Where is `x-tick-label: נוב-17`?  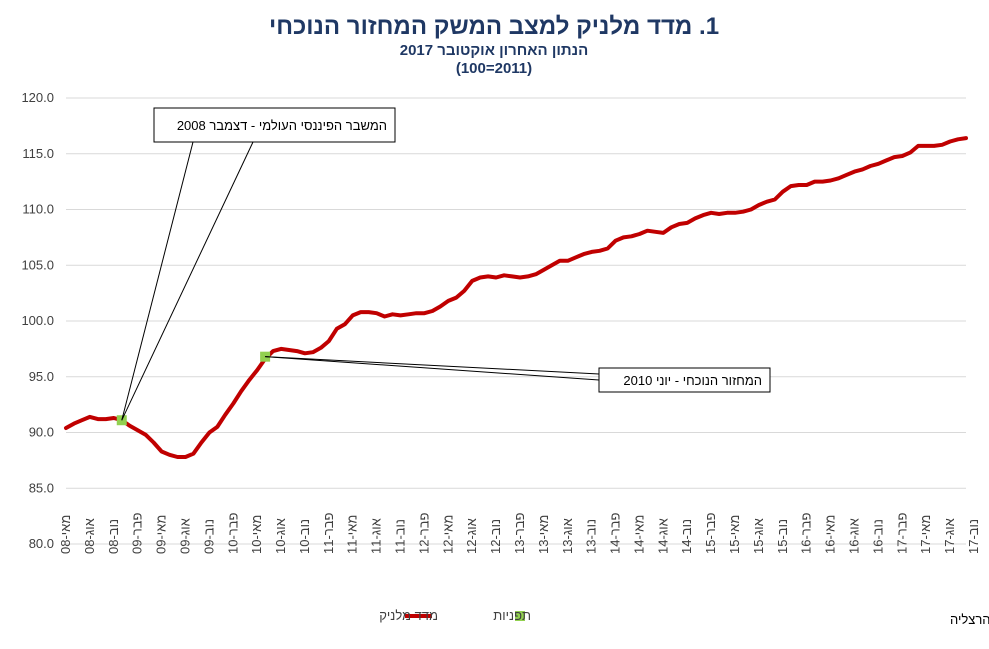 x-tick-label: נוב-17 is located at coordinates (973, 536).